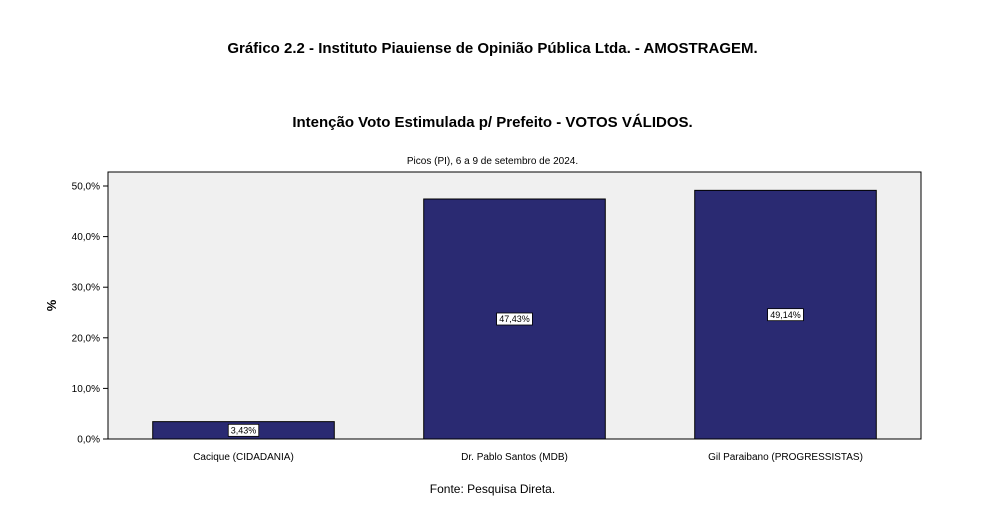 The image size is (985, 529). What do you see at coordinates (86, 187) in the screenshot?
I see `y-tick-label: 50,0%` at bounding box center [86, 187].